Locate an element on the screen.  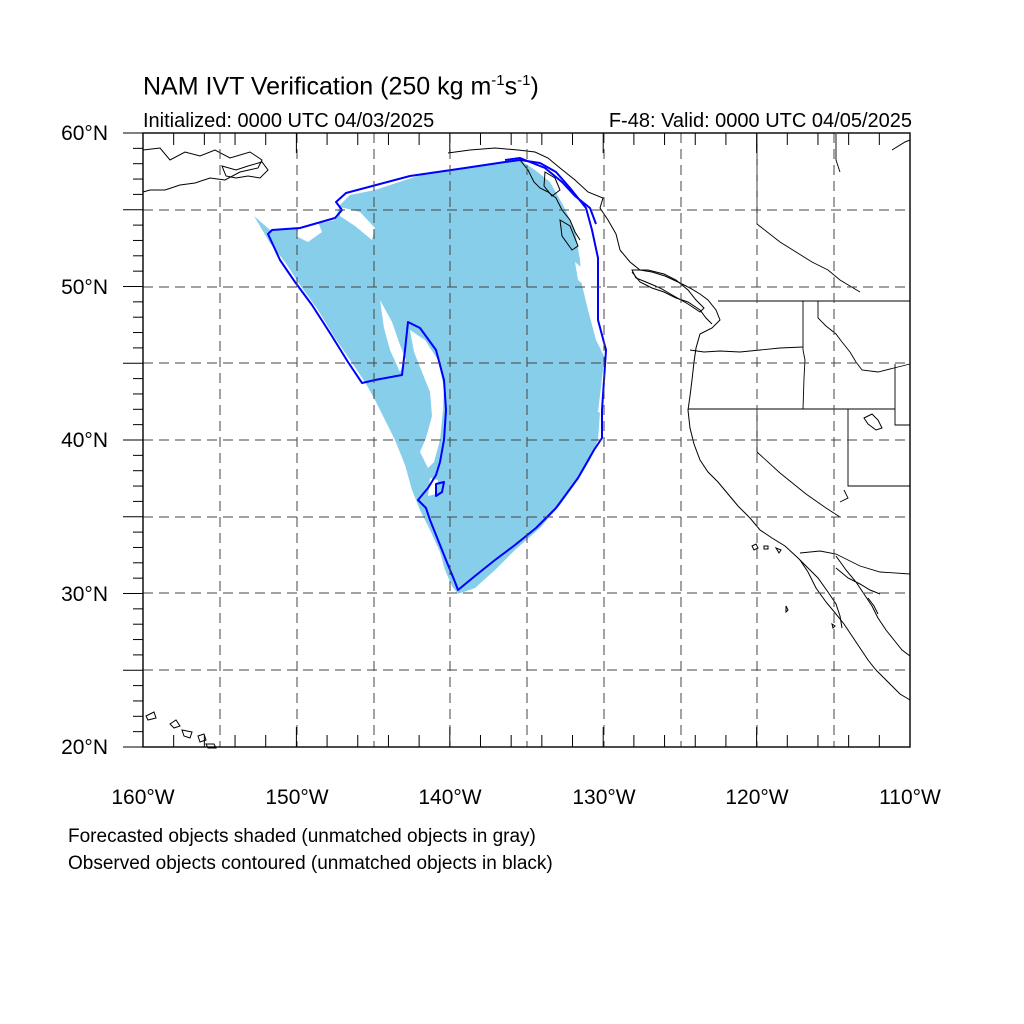
lon-label-120w: 120°W is located at coordinates (757, 797).